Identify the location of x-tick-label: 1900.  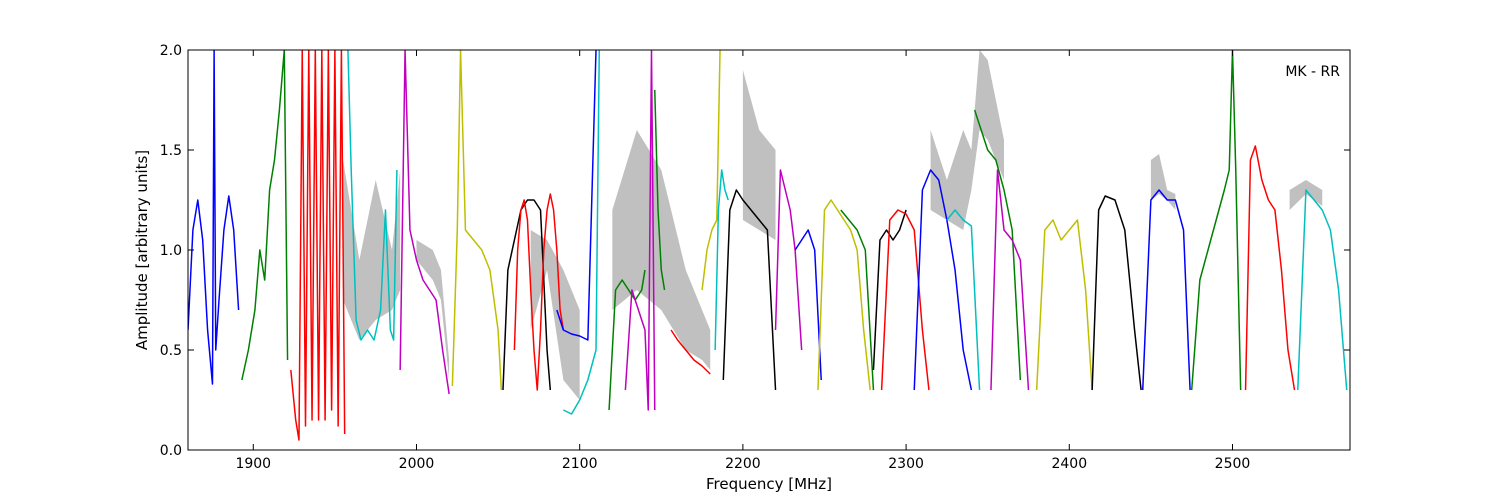
(253, 464).